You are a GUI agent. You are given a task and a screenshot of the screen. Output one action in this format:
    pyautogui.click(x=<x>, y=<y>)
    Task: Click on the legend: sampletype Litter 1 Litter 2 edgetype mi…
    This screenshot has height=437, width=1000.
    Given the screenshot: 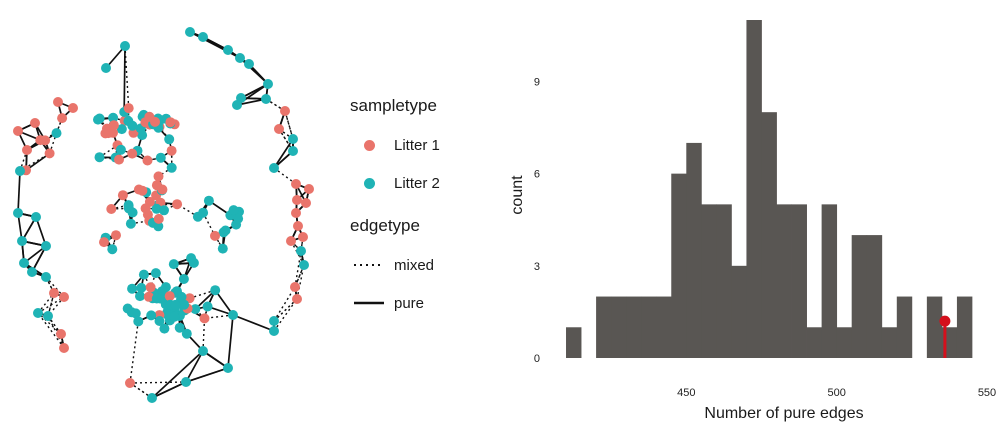 What is the action you would take?
    pyautogui.click(x=425, y=209)
    